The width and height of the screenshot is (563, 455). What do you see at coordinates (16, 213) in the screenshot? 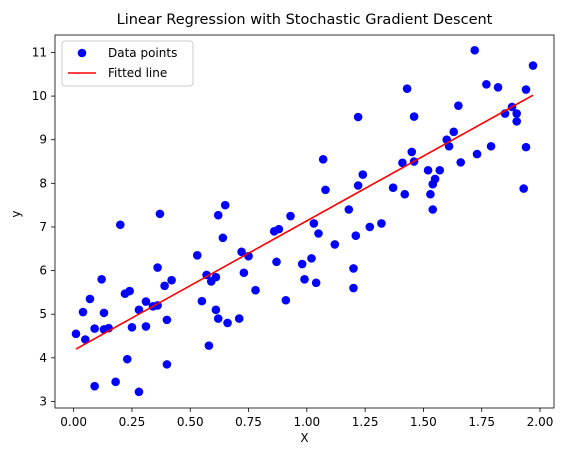
I see `y-axis-label: y` at bounding box center [16, 213].